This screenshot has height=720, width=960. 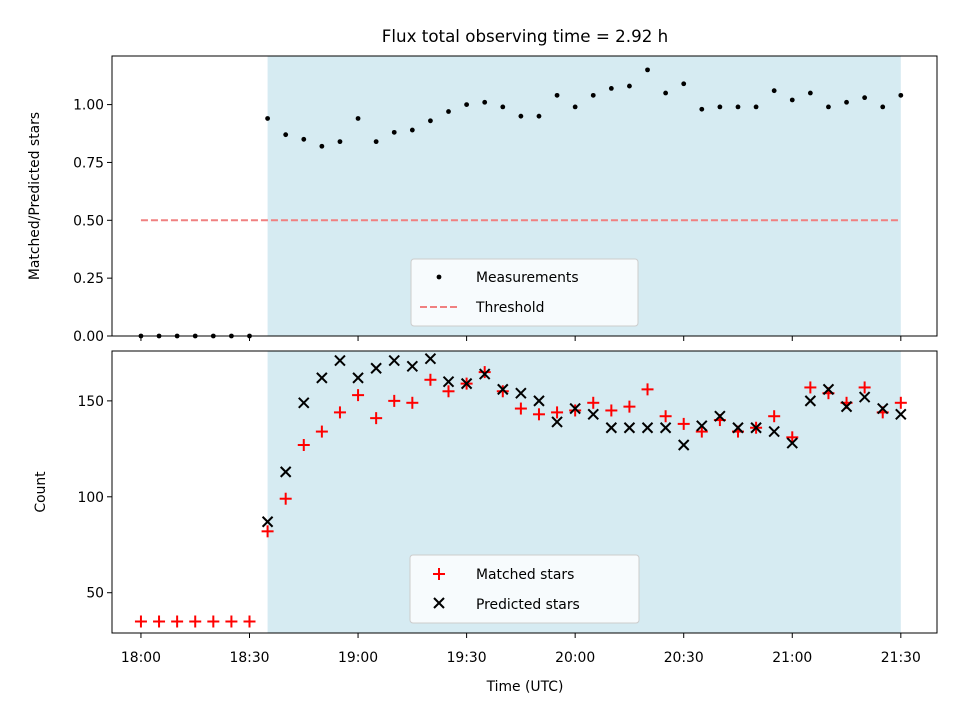 I want to click on legend-predicted-label: Predicted stars, so click(x=528, y=605).